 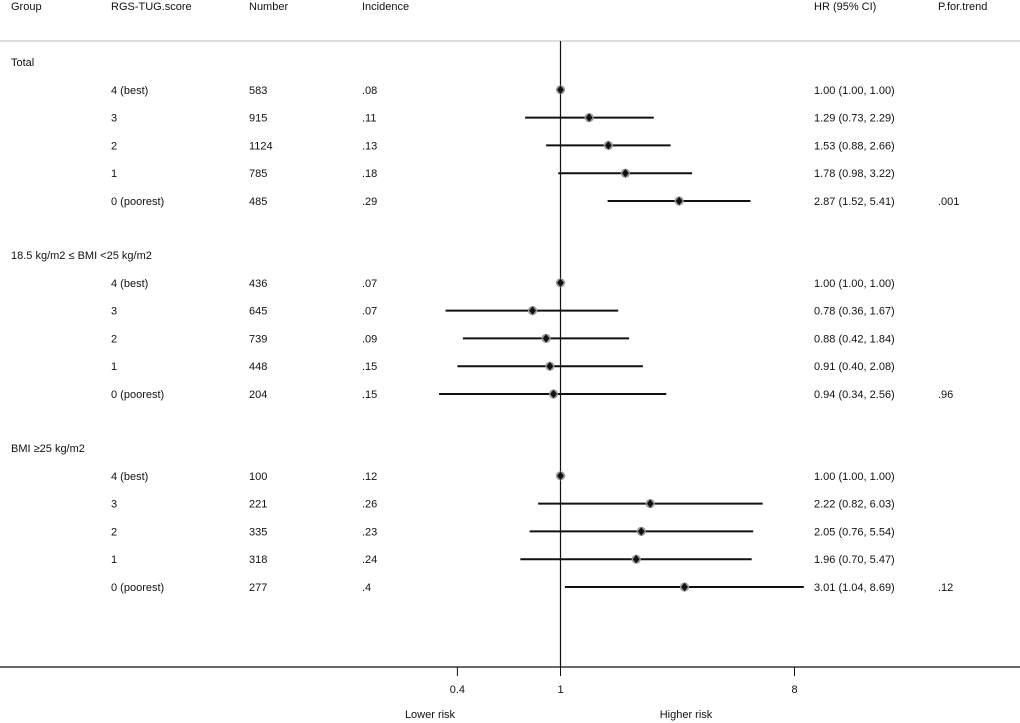 What do you see at coordinates (258, 202) in the screenshot?
I see `row-number: 485` at bounding box center [258, 202].